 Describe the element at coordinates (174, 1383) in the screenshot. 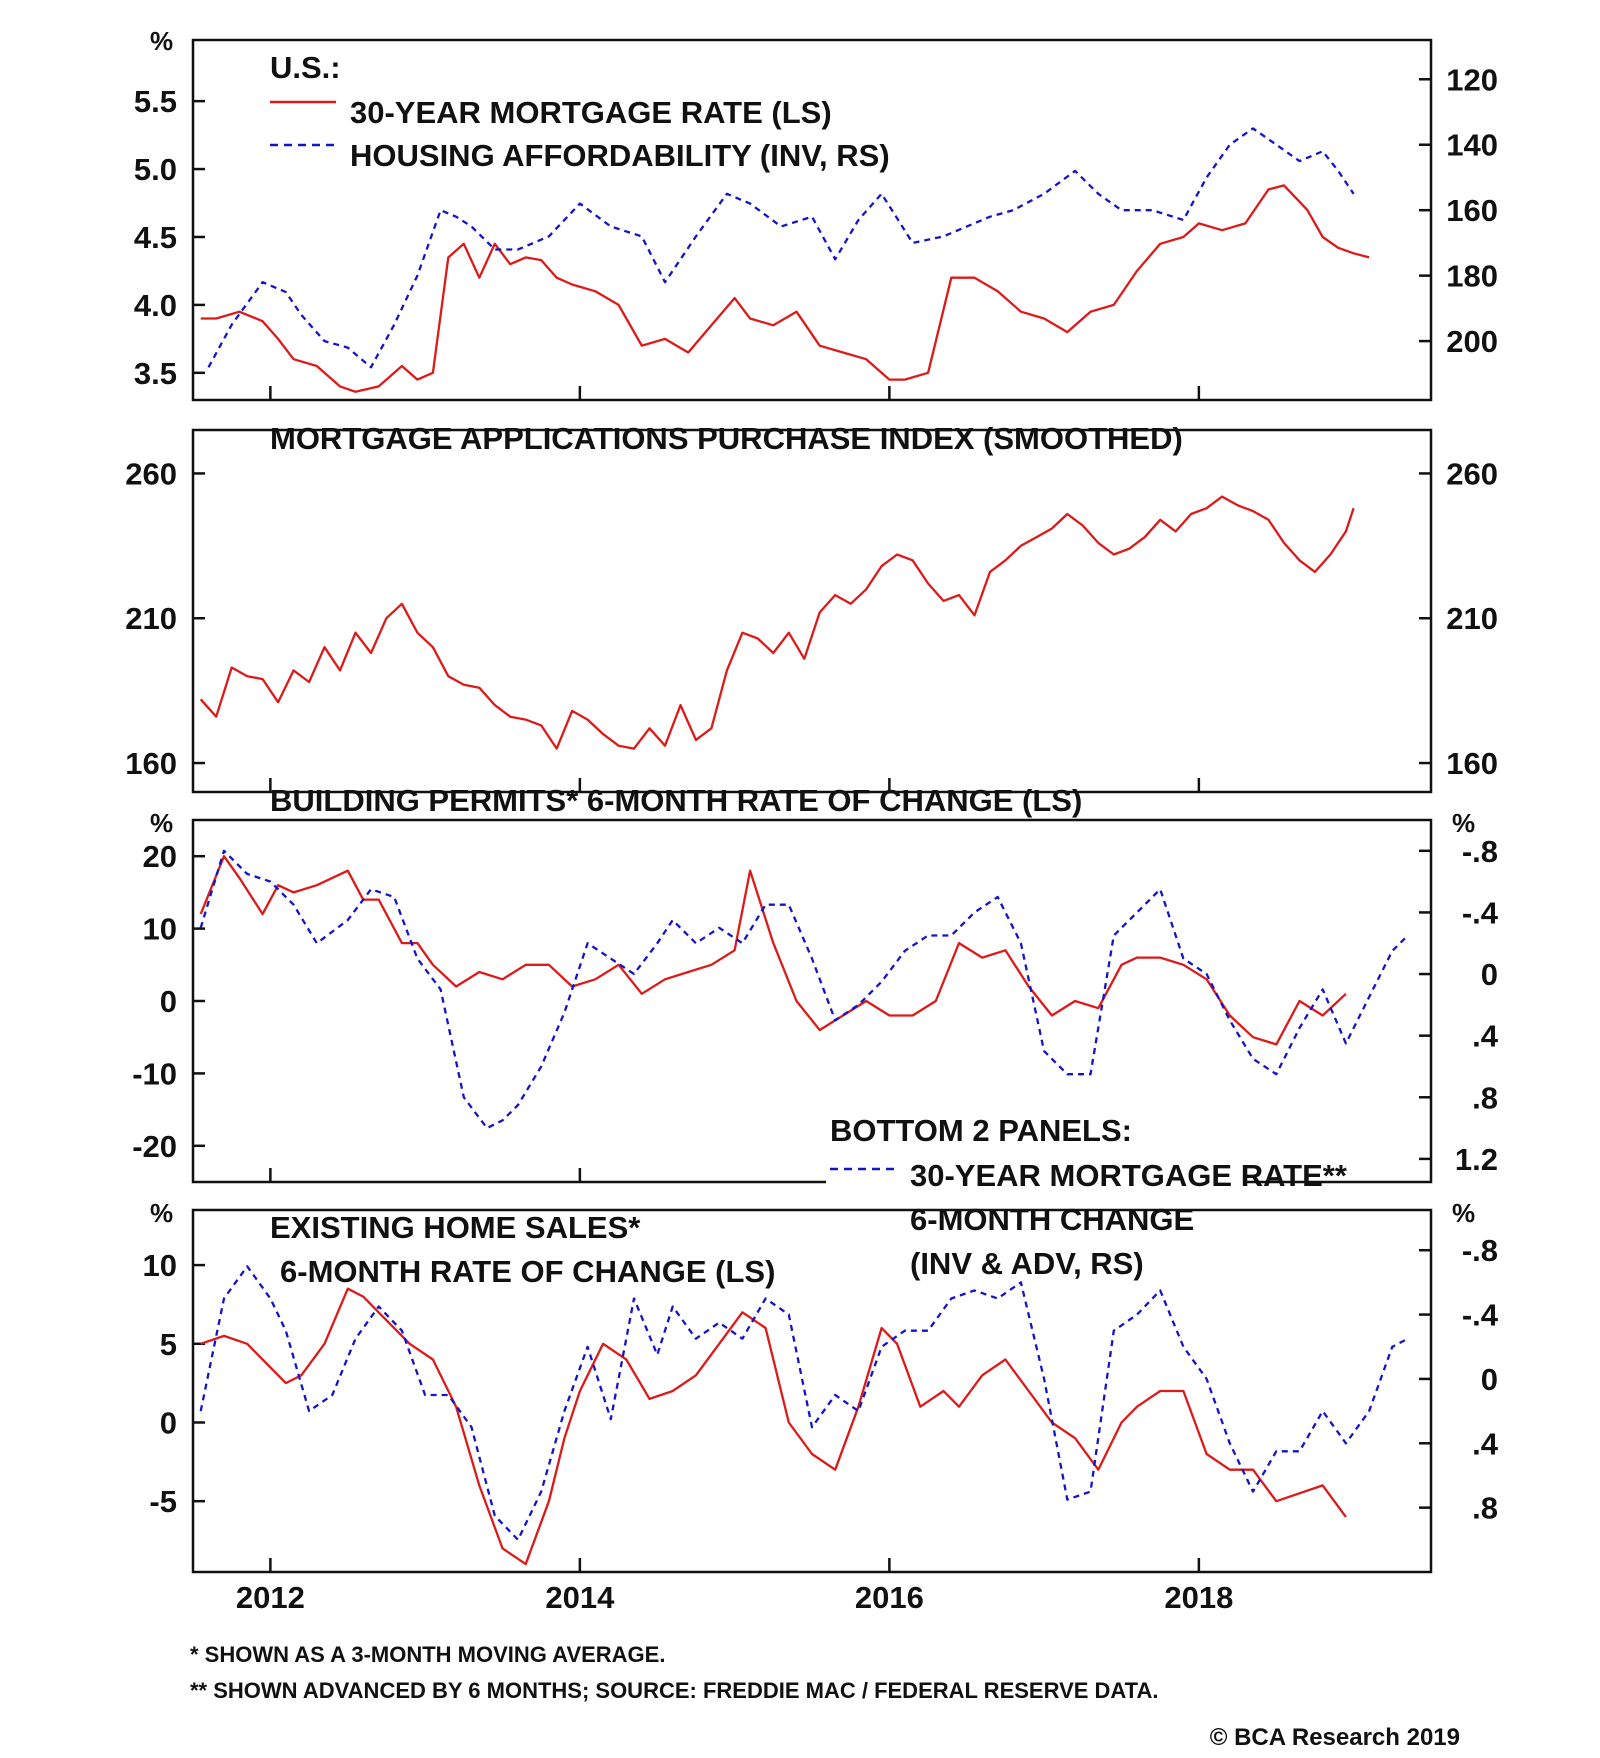

I see `left-axis: -5 0 5 10` at that location.